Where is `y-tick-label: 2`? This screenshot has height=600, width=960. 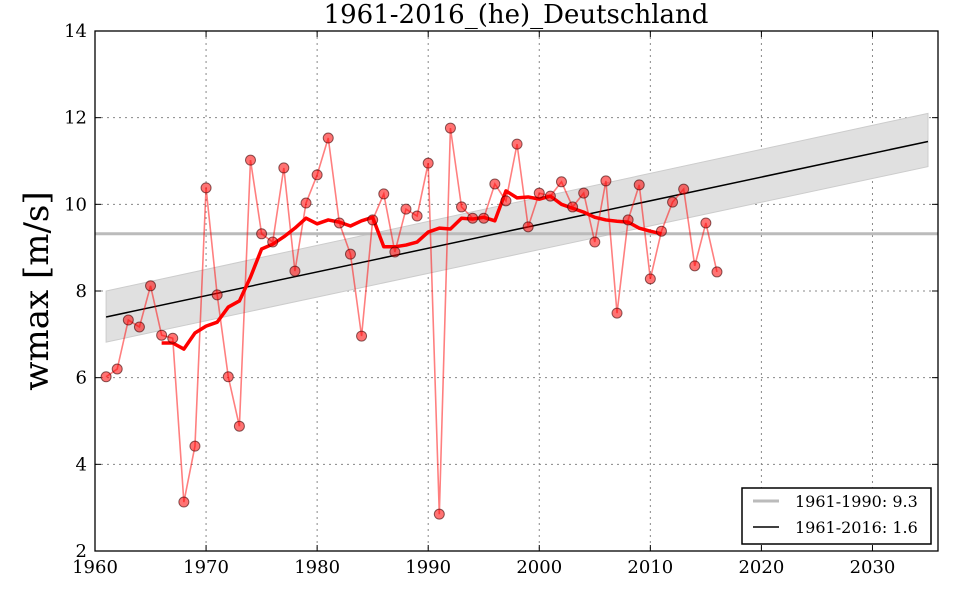 y-tick-label: 2 is located at coordinates (81, 551).